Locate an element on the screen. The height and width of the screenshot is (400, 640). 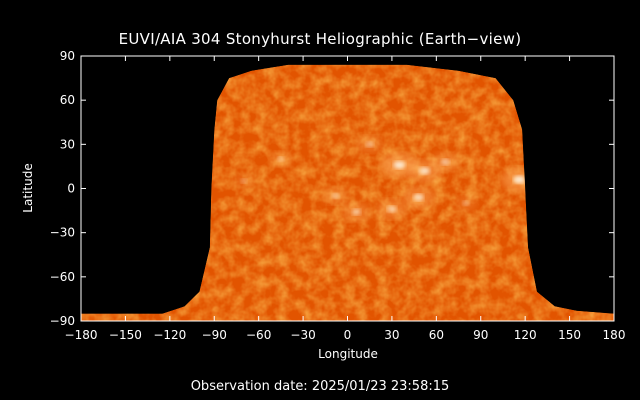
y-tick-label: −30 is located at coordinates (62, 233).